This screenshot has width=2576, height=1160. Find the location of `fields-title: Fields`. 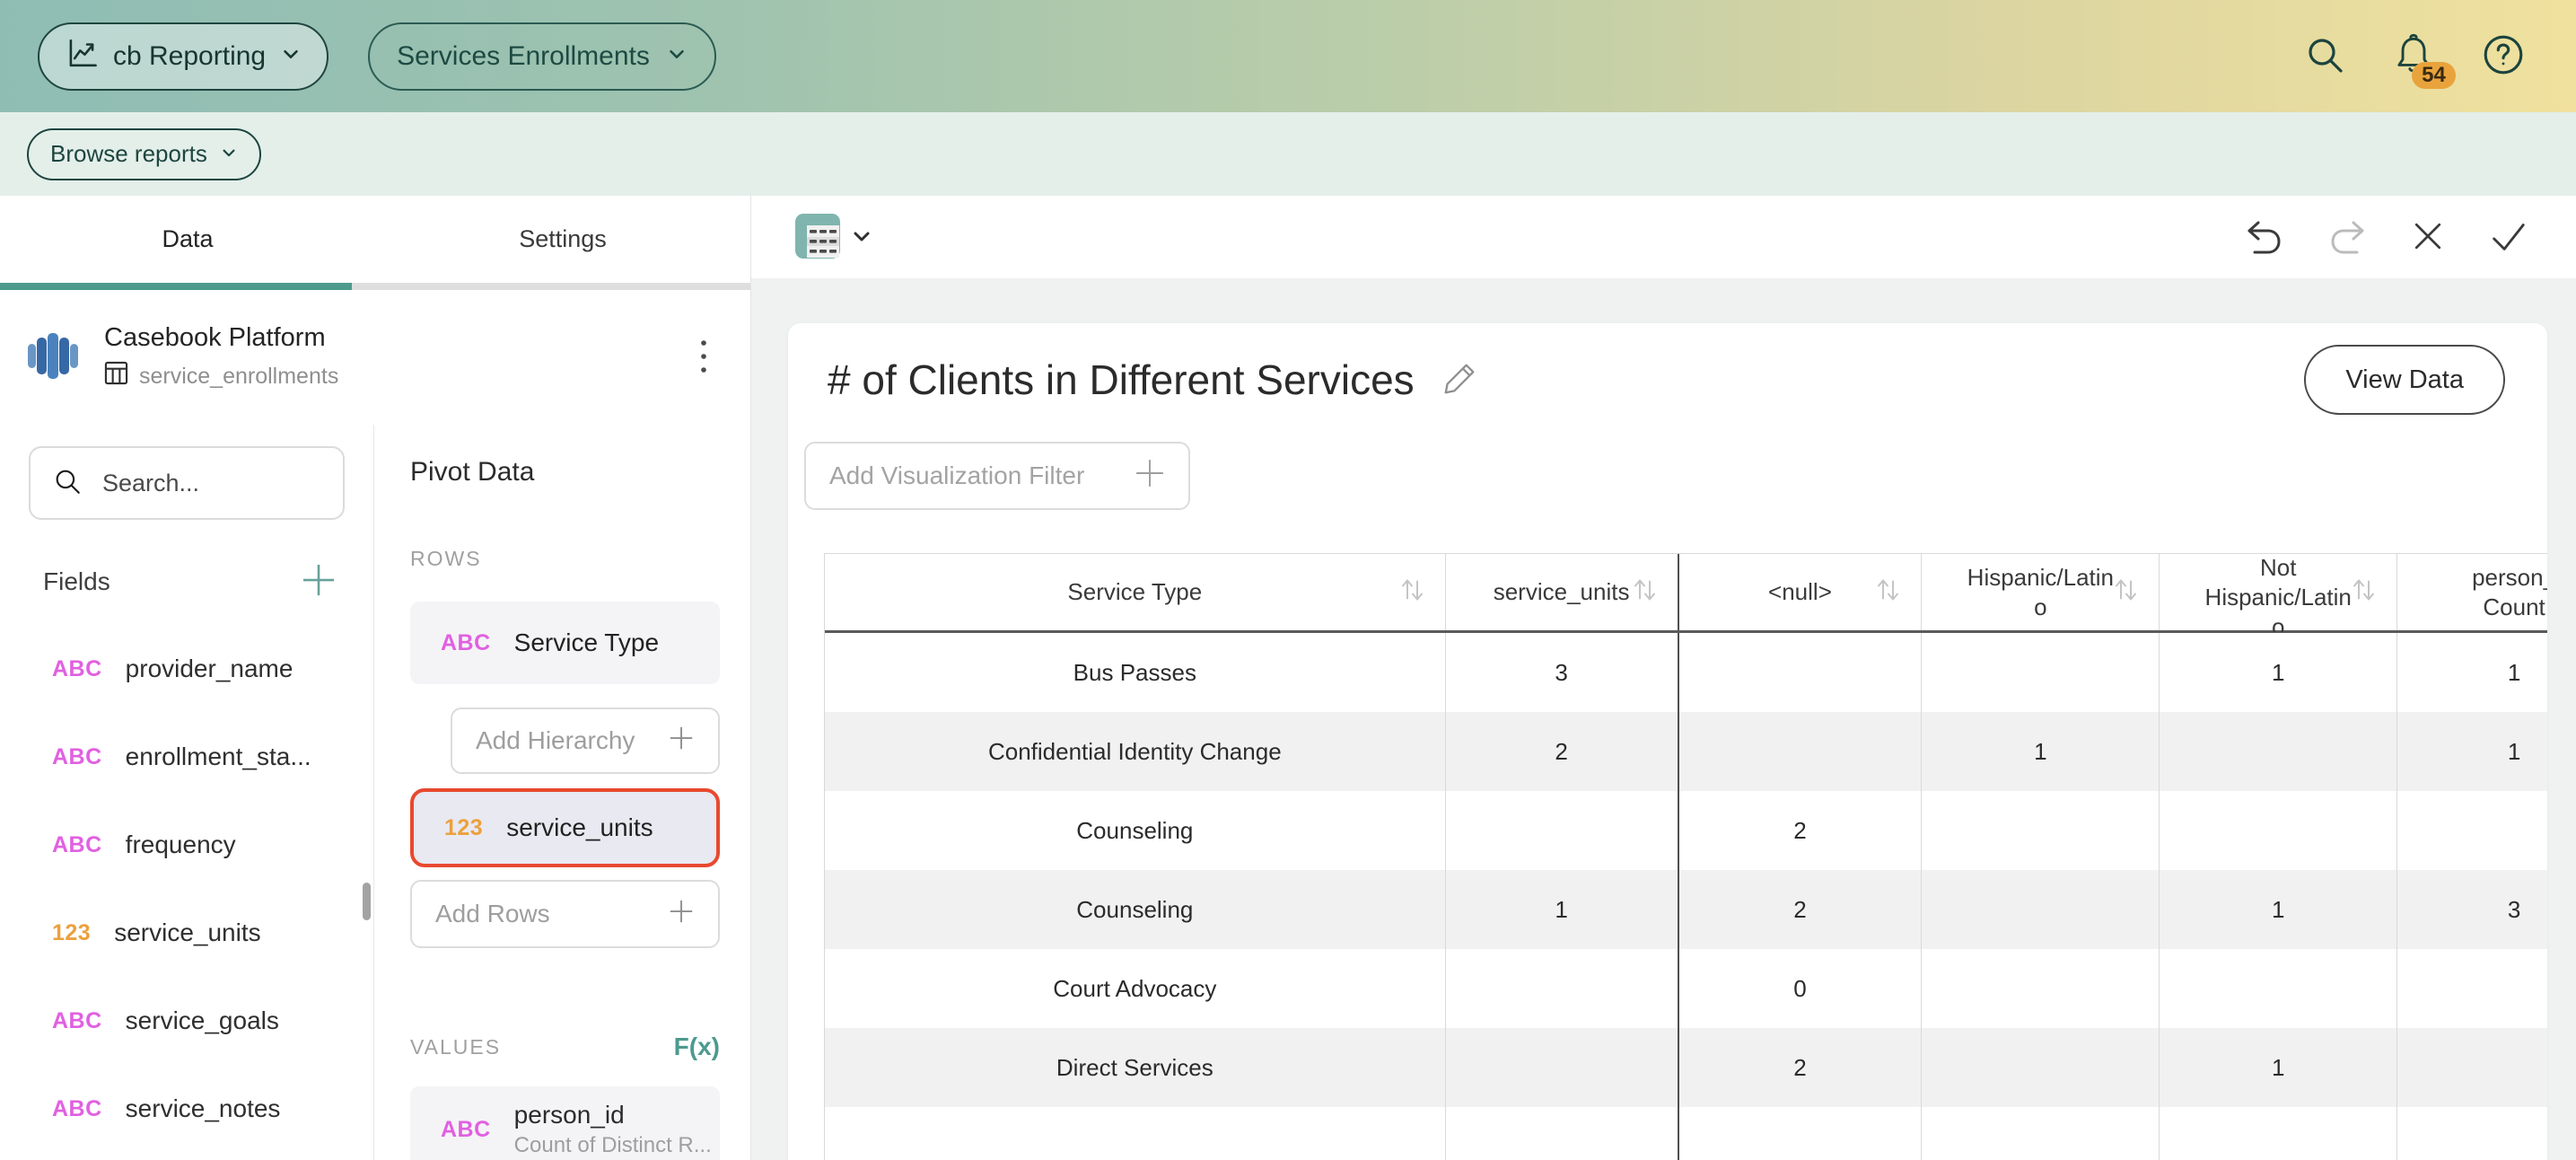

fields-title: Fields is located at coordinates (76, 581).